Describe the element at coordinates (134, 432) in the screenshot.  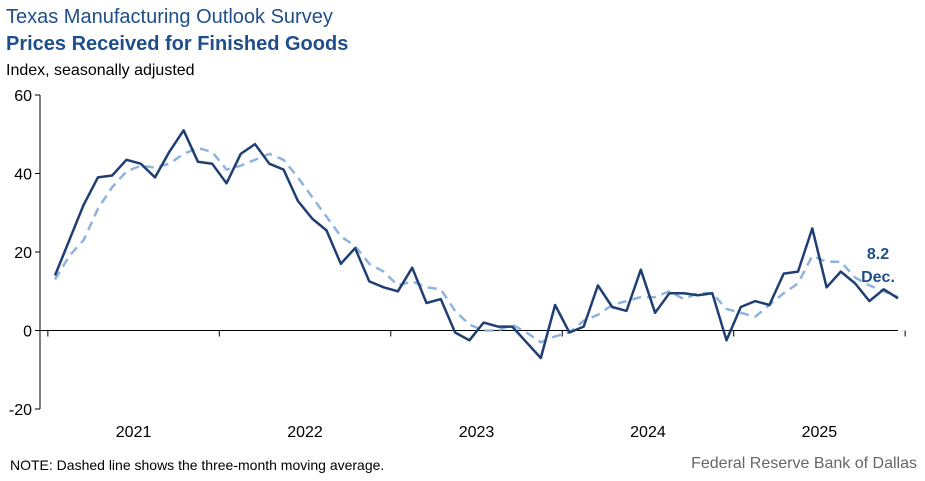
I see `x-year-label: 2021` at that location.